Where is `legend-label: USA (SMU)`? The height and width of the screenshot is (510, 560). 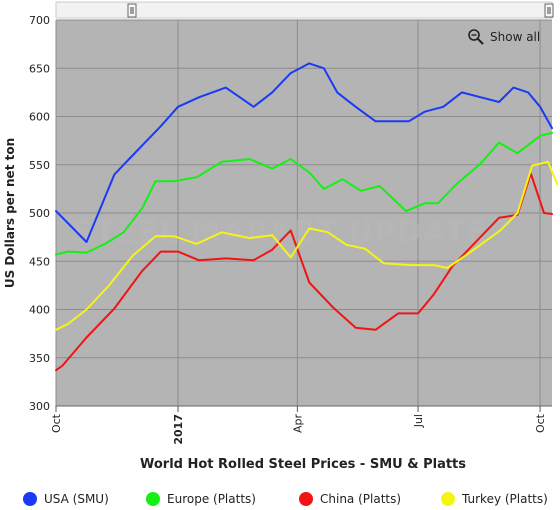 legend-label: USA (SMU) is located at coordinates (76, 499).